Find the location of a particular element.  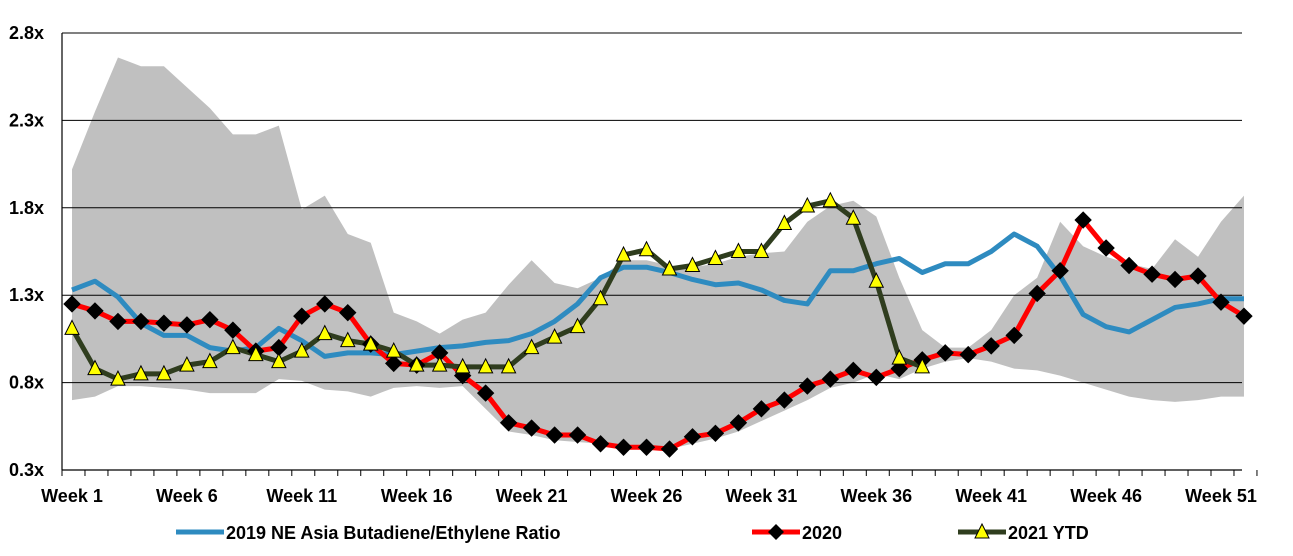

x-tick-label: Week 46 is located at coordinates (1106, 496).